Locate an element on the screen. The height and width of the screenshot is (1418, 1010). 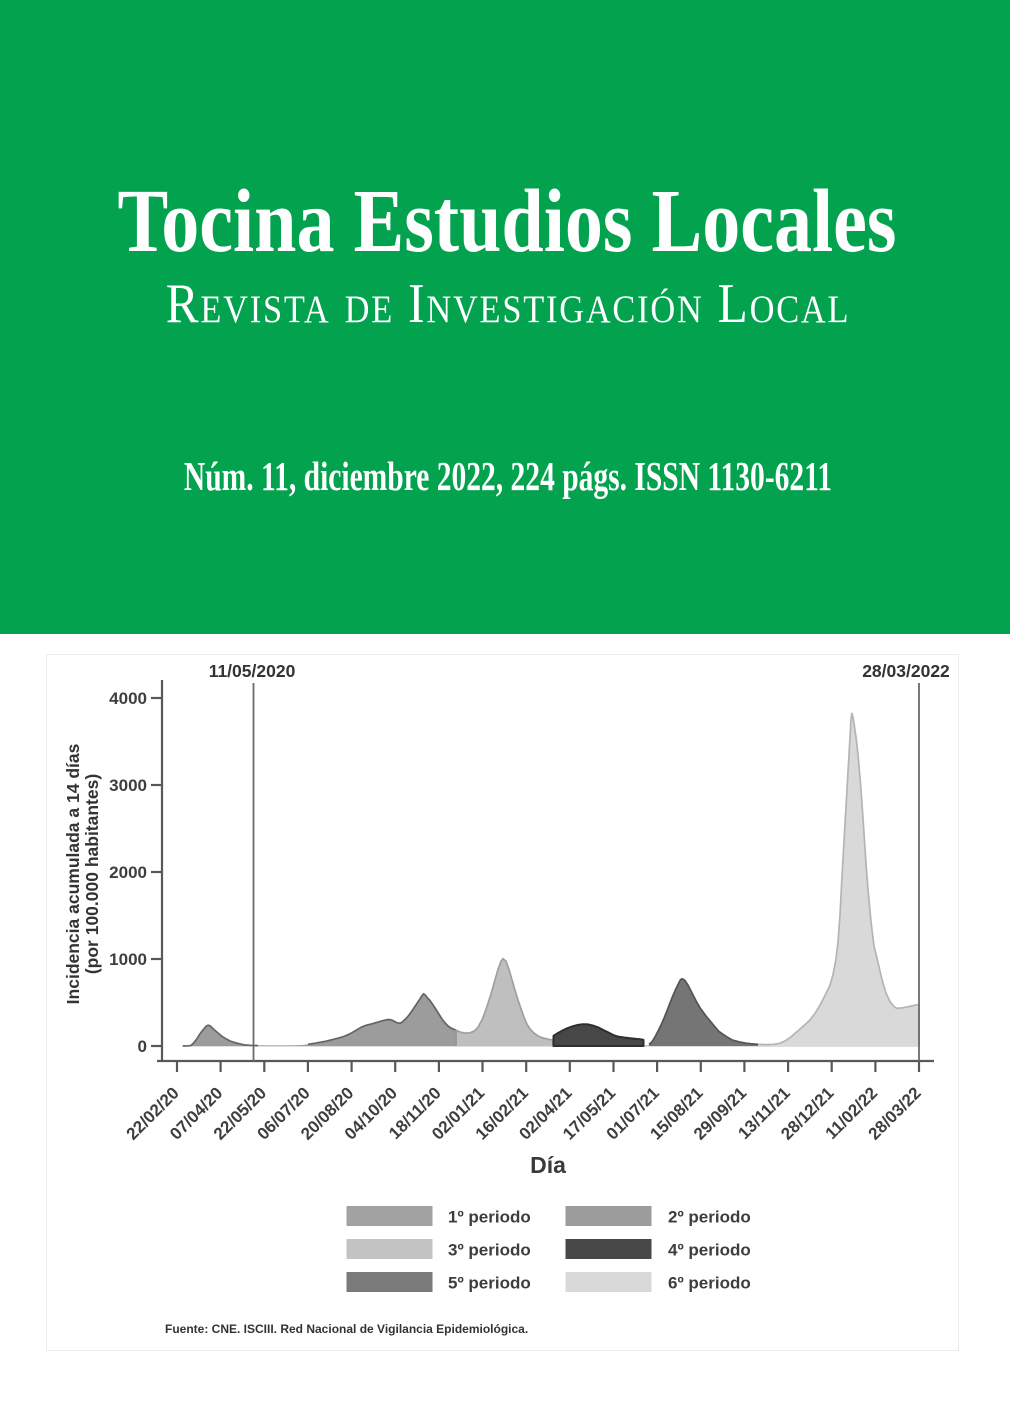
svg-text: 6º periodo is located at coordinates (709, 1283).